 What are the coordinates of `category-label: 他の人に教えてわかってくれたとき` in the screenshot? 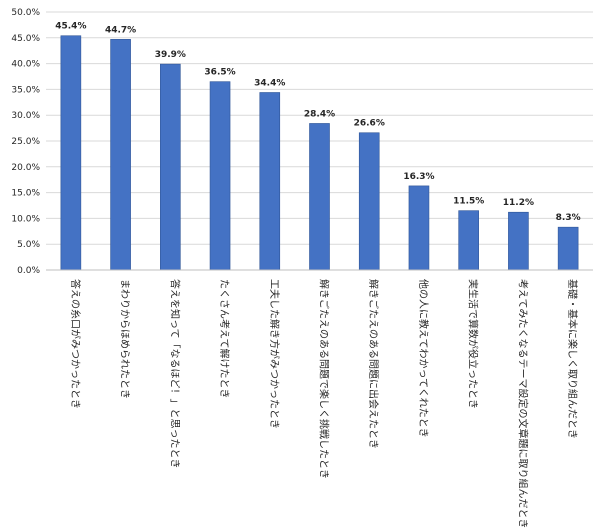 It's located at (423, 358).